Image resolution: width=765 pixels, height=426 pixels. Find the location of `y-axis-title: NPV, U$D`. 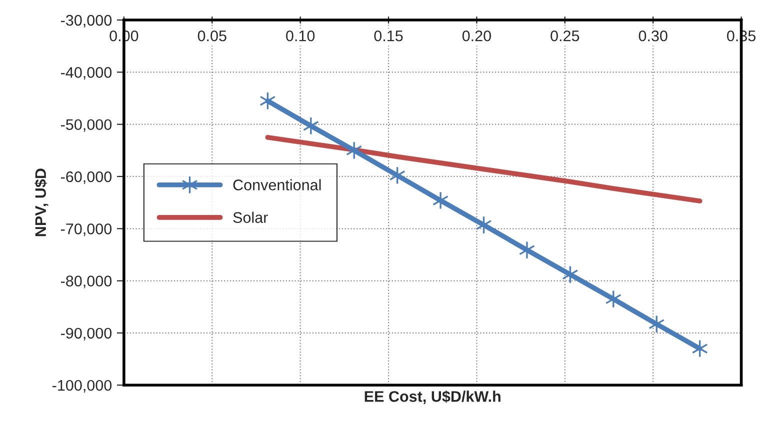

y-axis-title: NPV, U$D is located at coordinates (41, 202).